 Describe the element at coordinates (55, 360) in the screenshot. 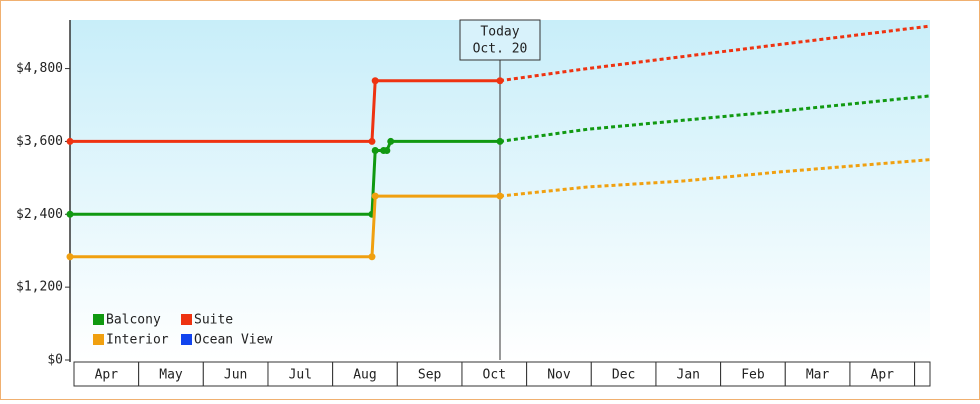

I see `y-tick-label: $0` at that location.